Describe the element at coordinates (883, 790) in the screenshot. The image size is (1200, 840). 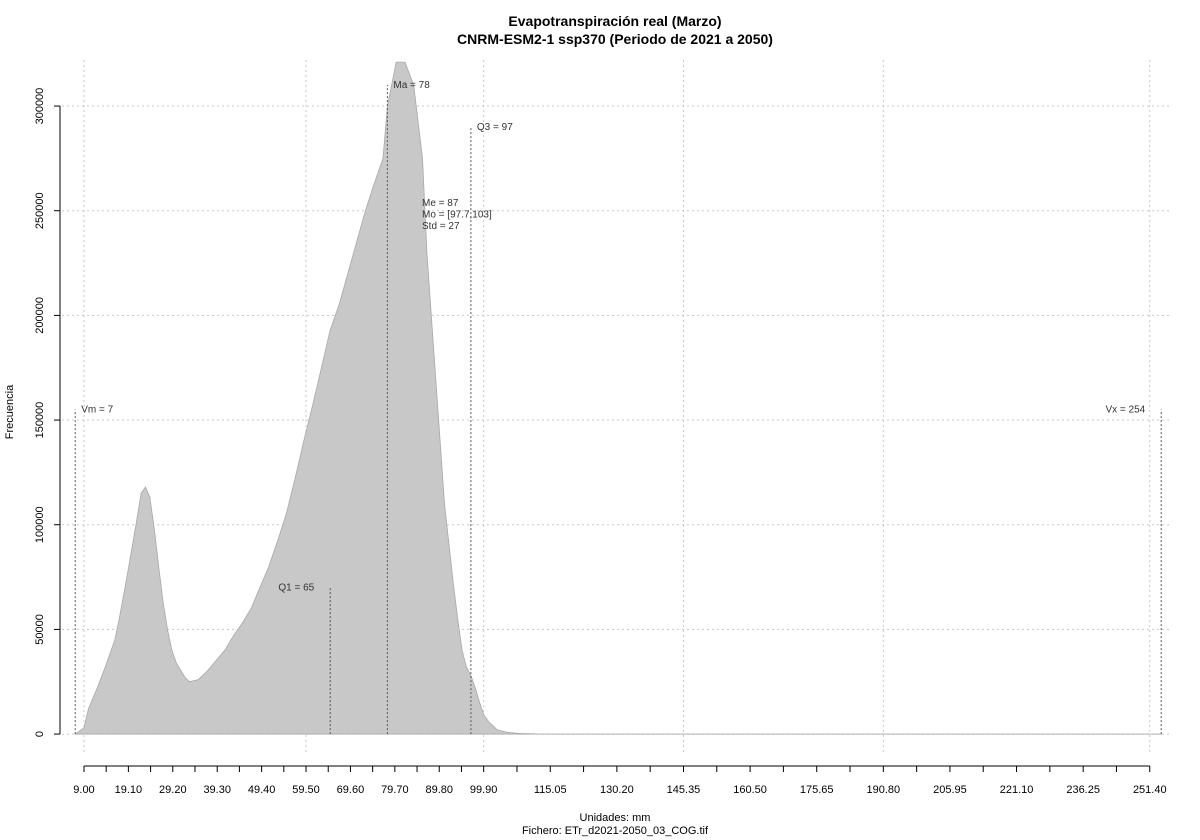
I see `x-tick-label: 190.80` at that location.